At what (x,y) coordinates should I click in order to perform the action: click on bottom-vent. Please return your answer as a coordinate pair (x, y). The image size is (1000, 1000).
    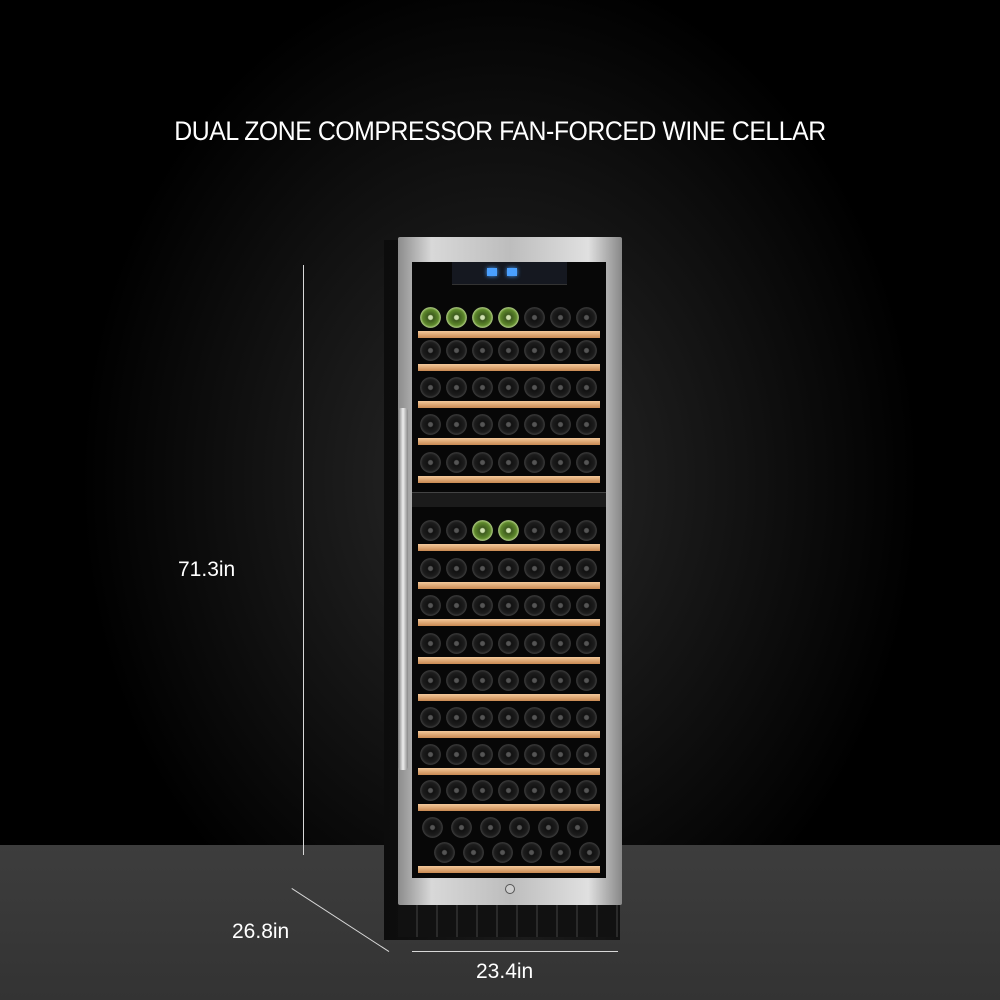
    Looking at the image, I should click on (509, 921).